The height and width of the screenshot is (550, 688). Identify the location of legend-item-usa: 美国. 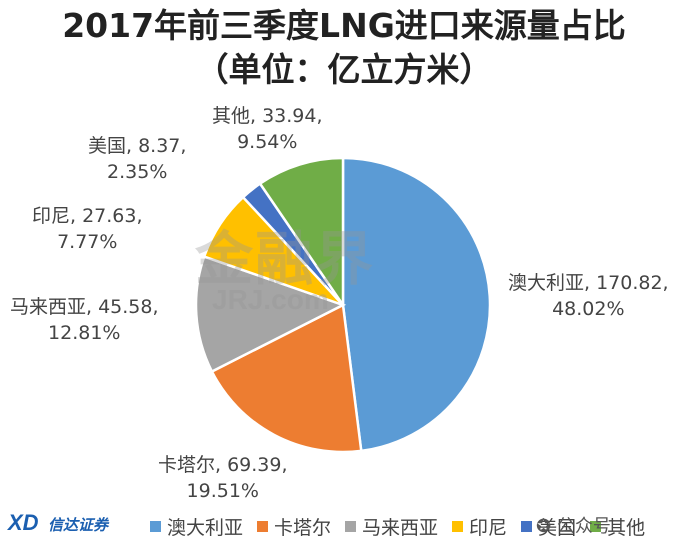
(548, 526).